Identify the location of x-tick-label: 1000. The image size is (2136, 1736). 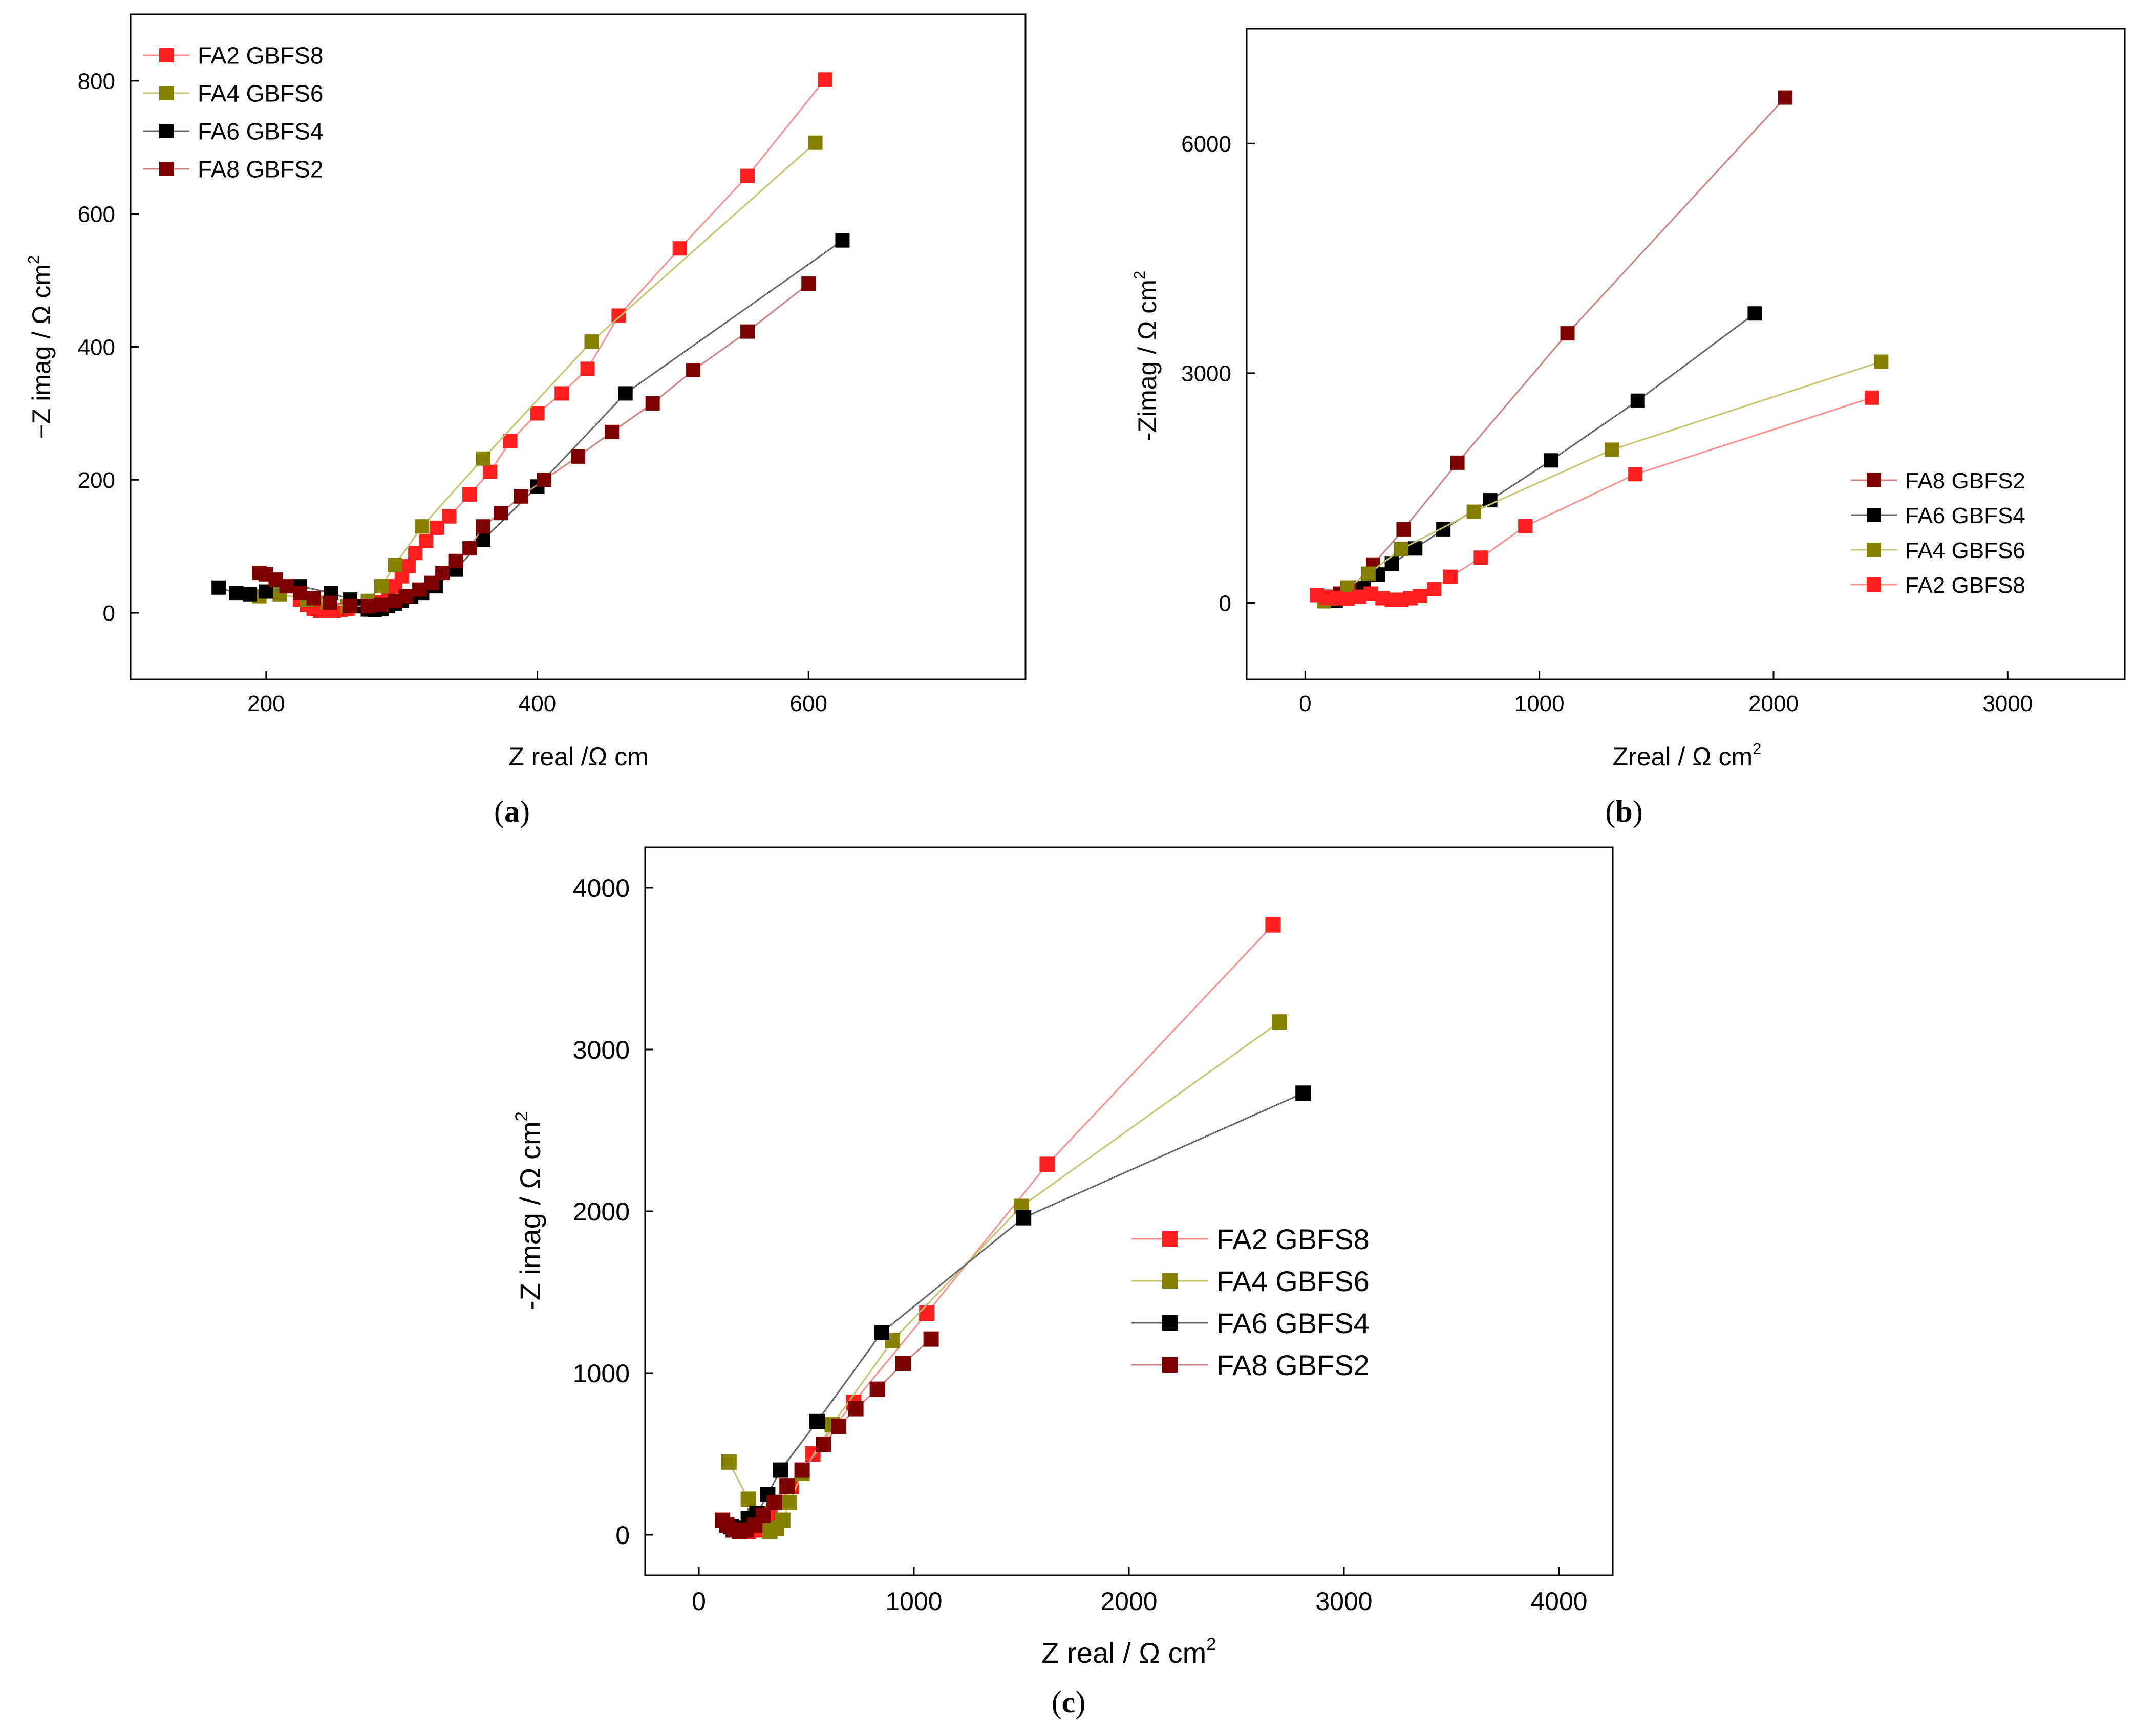
(1539, 703).